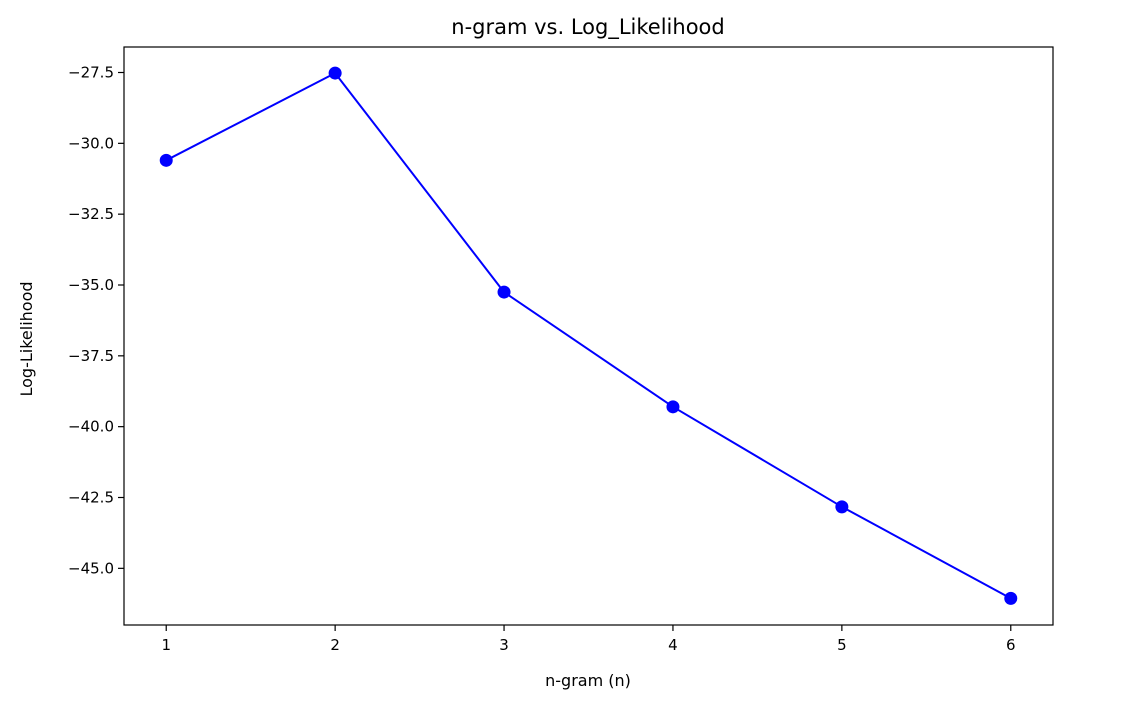 This screenshot has height=715, width=1124. I want to click on y-axis-label: Log-Likelihood, so click(26, 338).